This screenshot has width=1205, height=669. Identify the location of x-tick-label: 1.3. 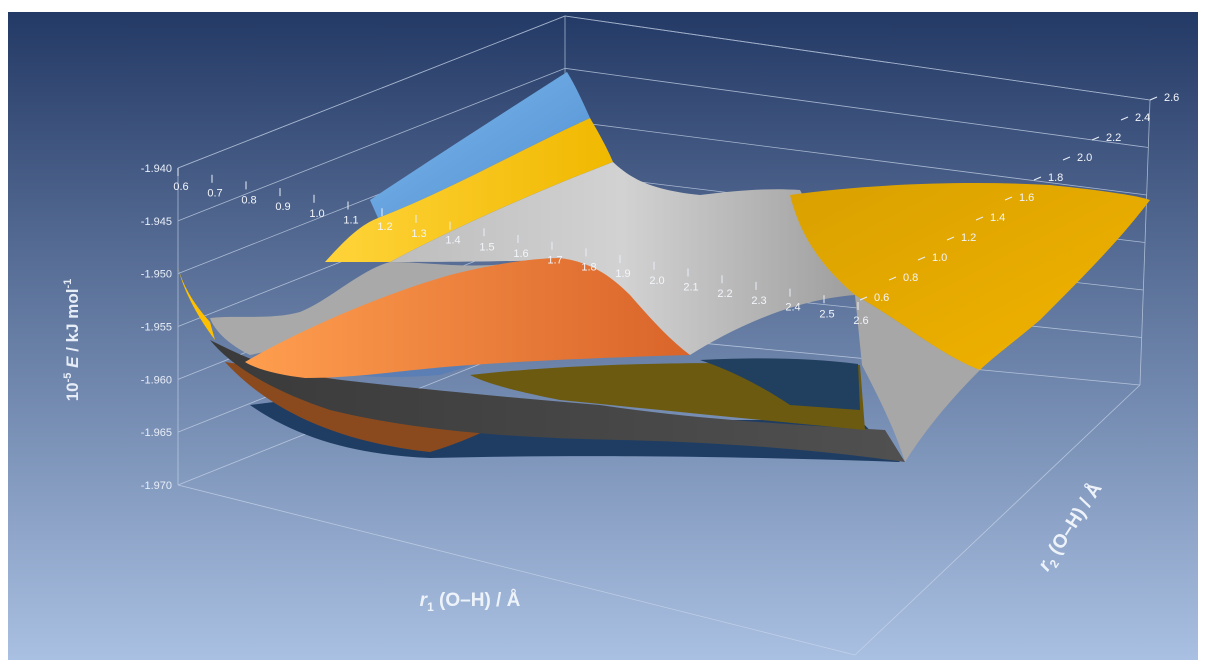
(418, 234).